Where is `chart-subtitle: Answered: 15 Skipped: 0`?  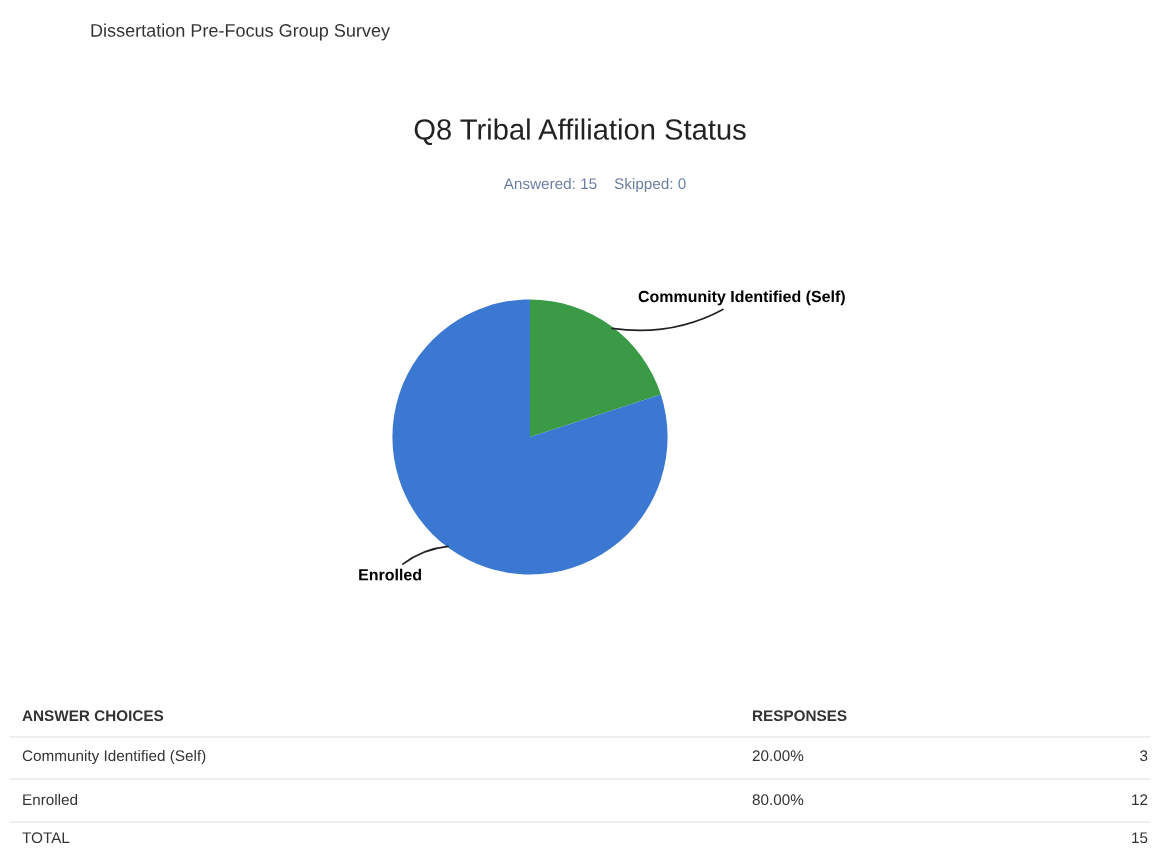
chart-subtitle: Answered: 15 Skipped: 0 is located at coordinates (594, 185).